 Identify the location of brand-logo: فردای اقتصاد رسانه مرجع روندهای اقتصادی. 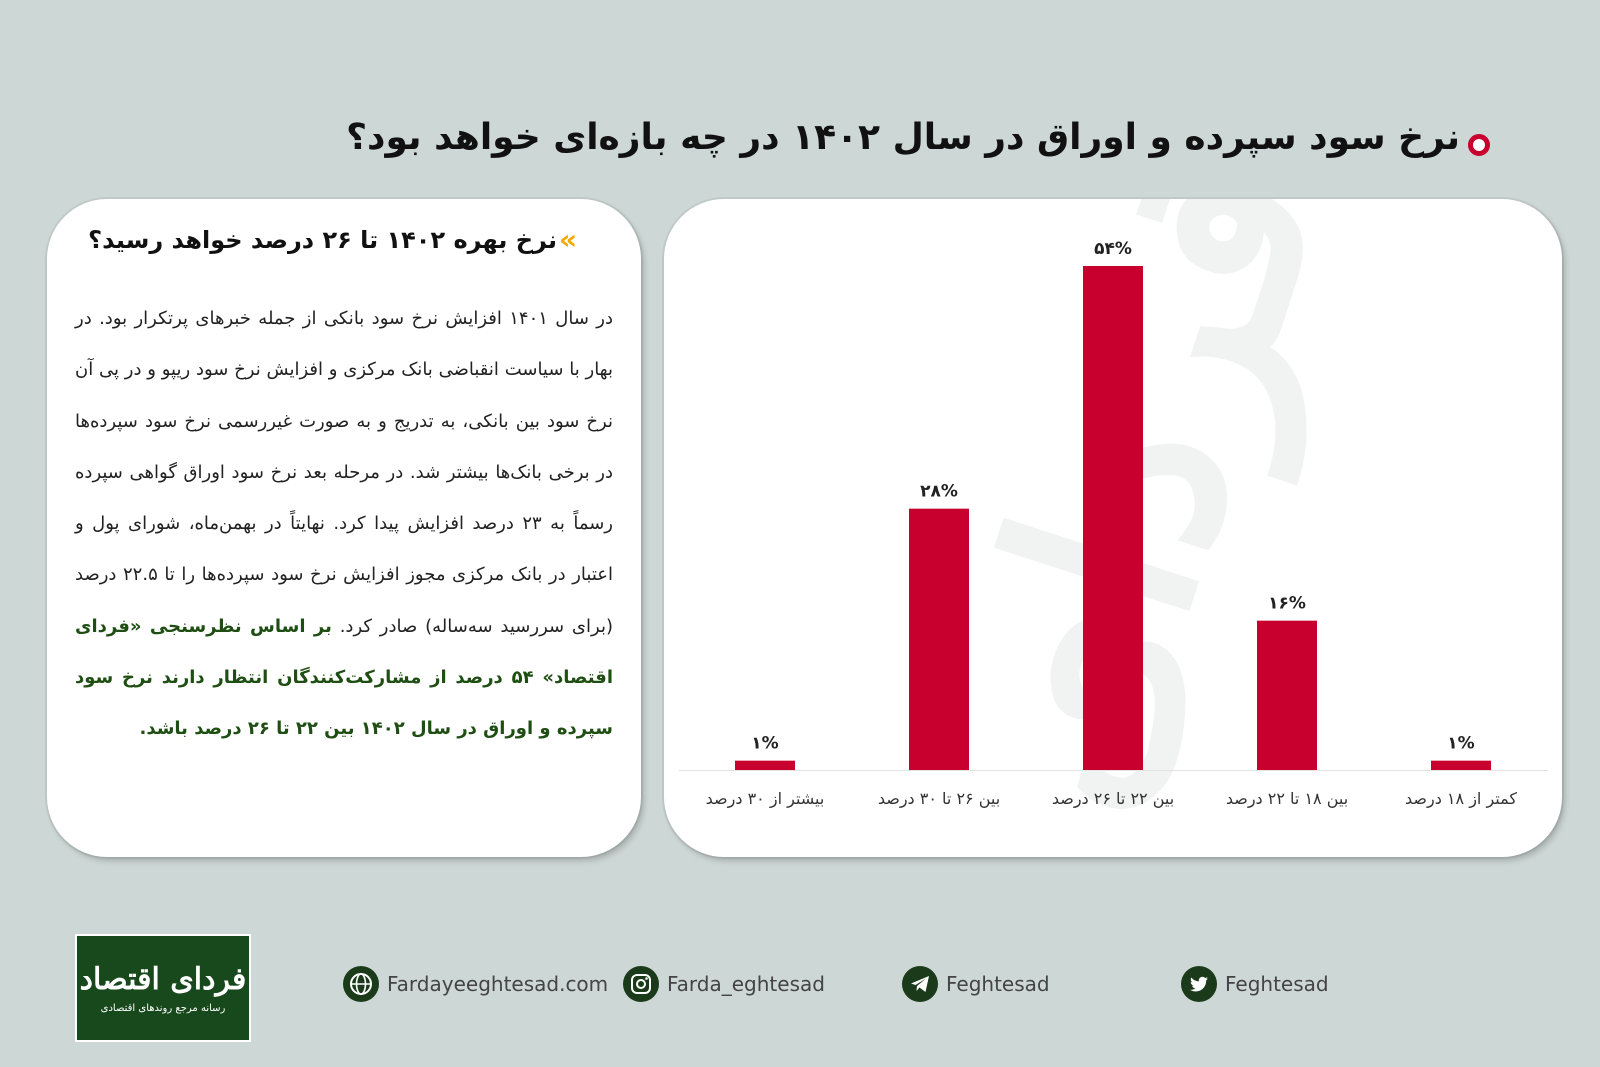
(163, 988).